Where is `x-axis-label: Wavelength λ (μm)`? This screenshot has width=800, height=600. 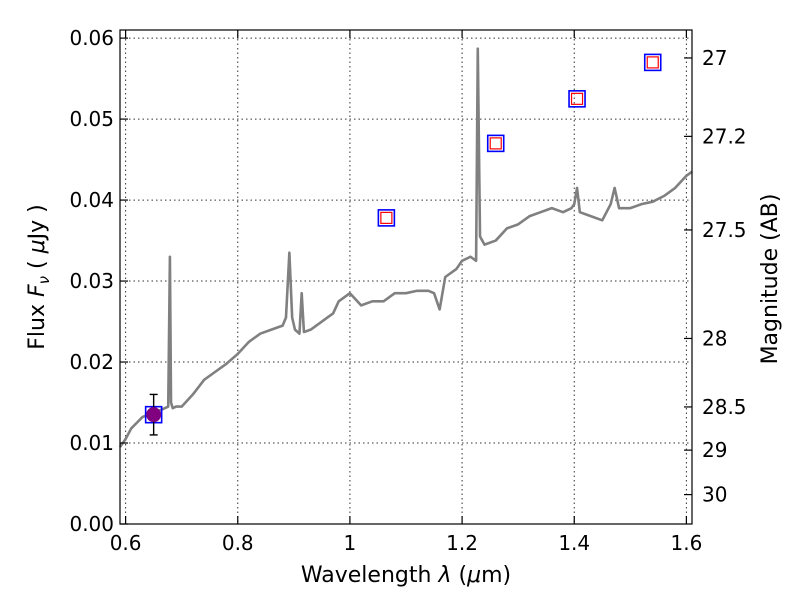 x-axis-label: Wavelength λ (μm) is located at coordinates (406, 575).